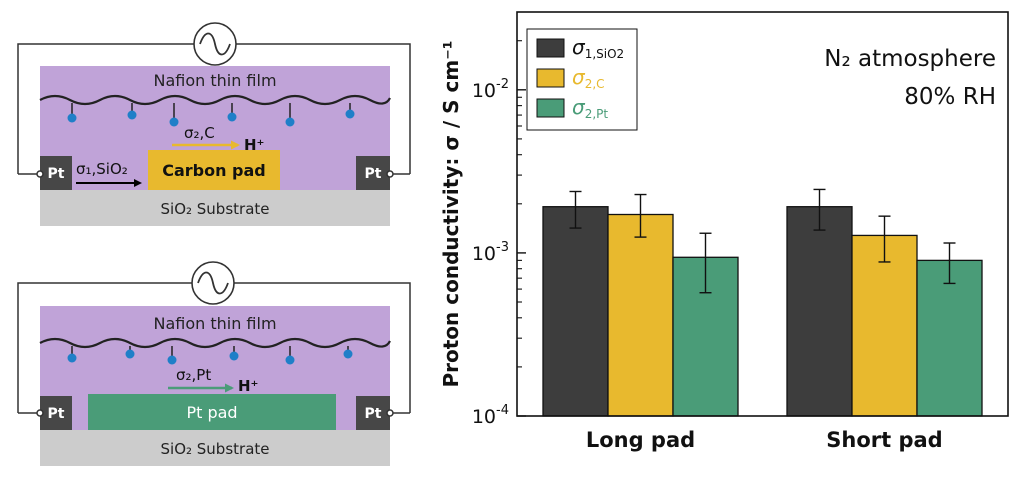 Image resolution: width=1022 pixels, height=483 pixels. I want to click on annotation-atmosphere: N₂ atmosphere, so click(910, 59).